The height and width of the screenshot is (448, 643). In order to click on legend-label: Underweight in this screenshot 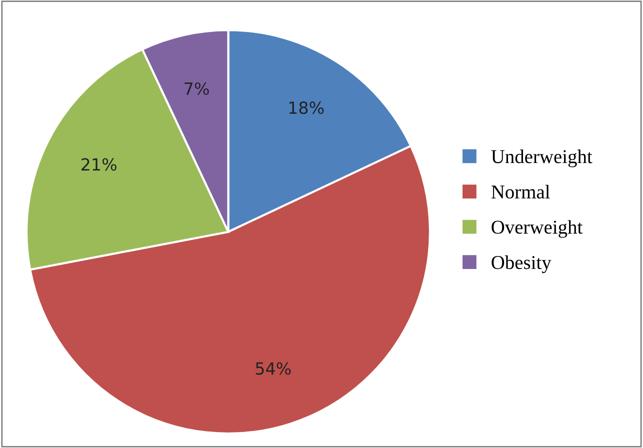, I will do `click(541, 159)`.